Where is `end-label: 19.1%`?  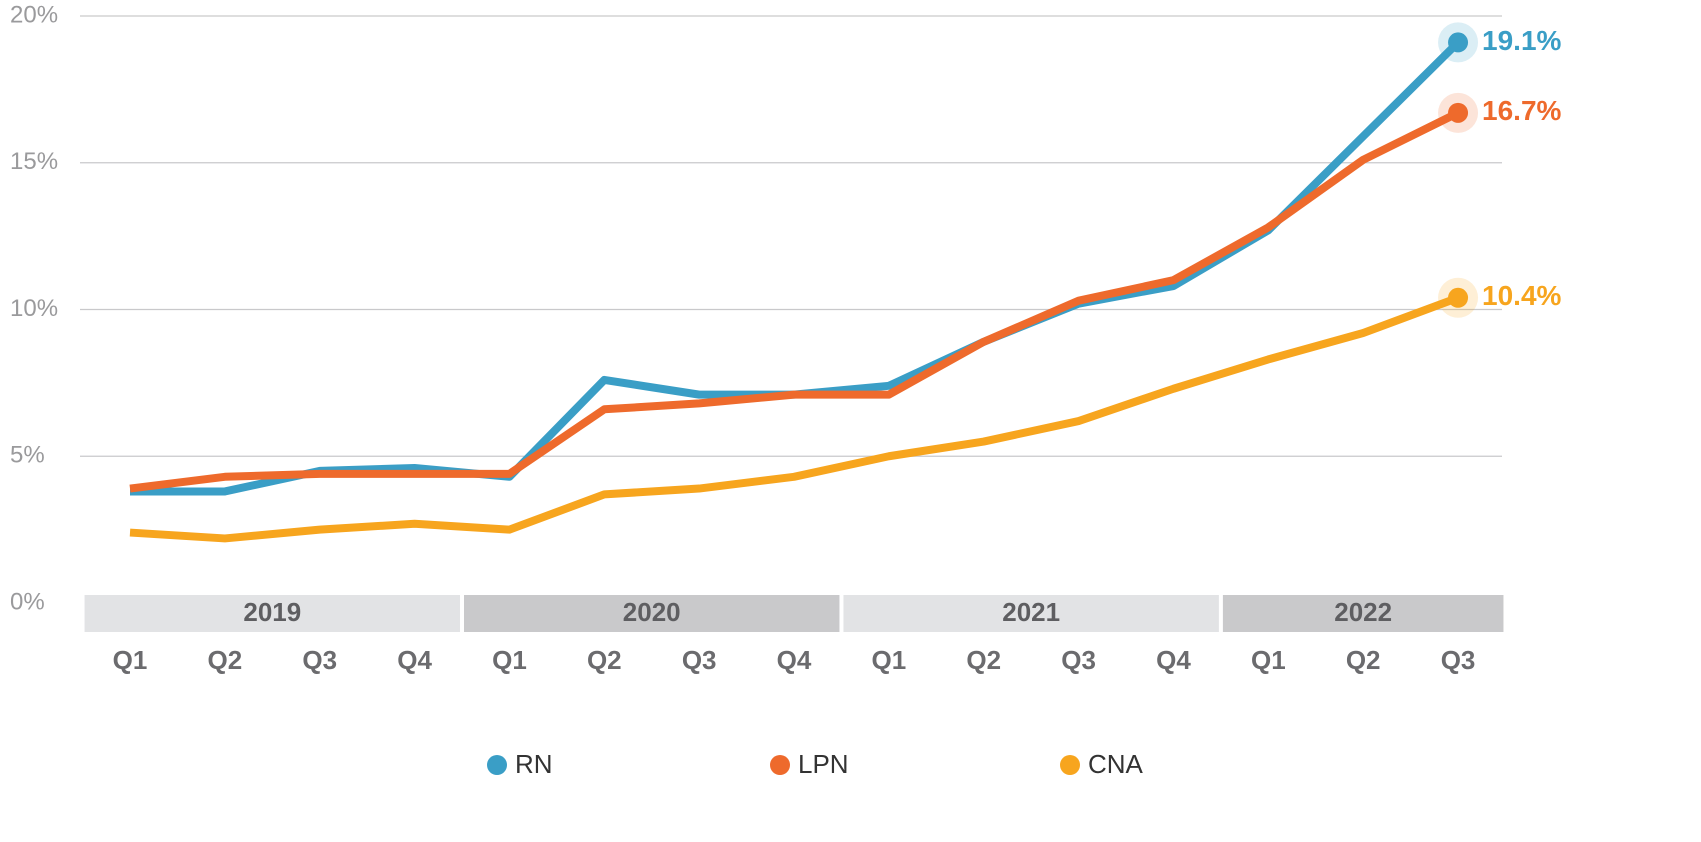 end-label: 19.1% is located at coordinates (1521, 40).